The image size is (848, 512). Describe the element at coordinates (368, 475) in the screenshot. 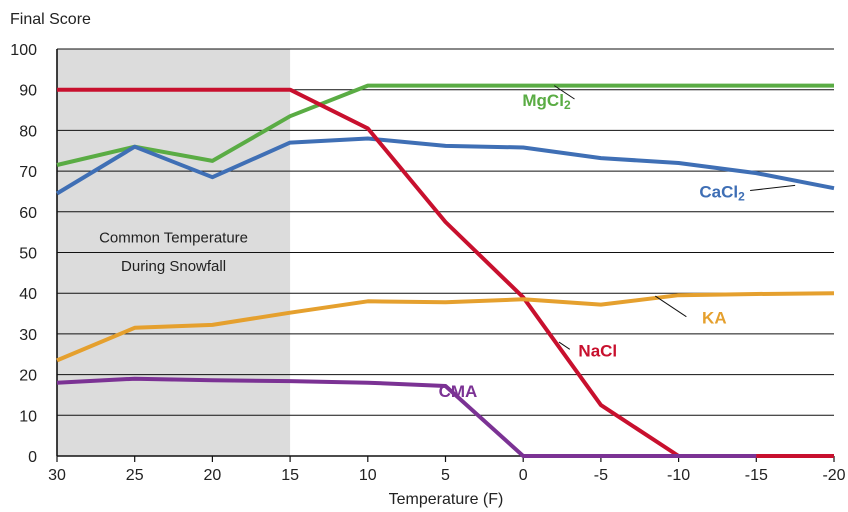

I see `x-tick-label-10: 10` at that location.